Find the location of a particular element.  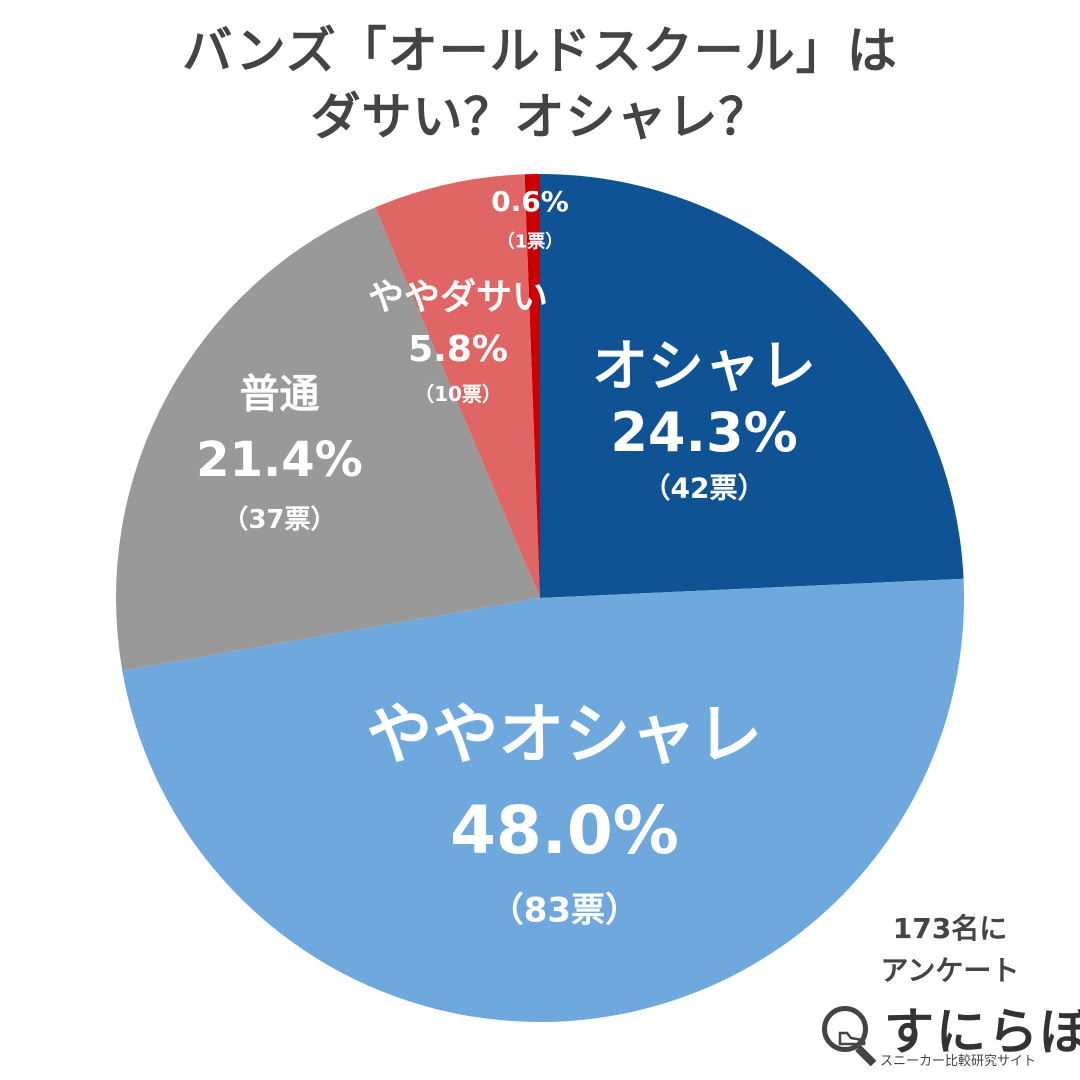

slice-percent: 5.8% is located at coordinates (458, 349).